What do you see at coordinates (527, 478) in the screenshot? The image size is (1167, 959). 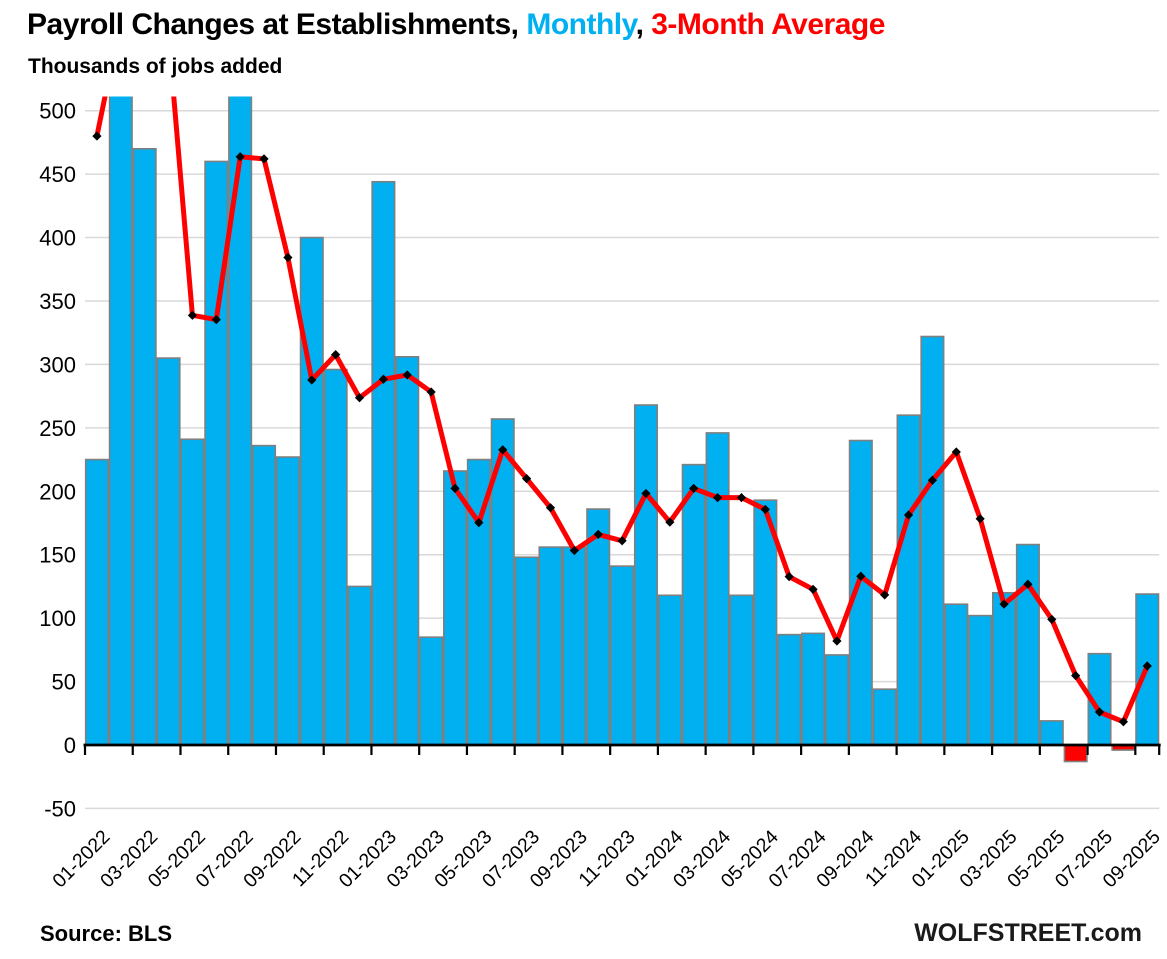 I see `avg-marker-07-2023` at bounding box center [527, 478].